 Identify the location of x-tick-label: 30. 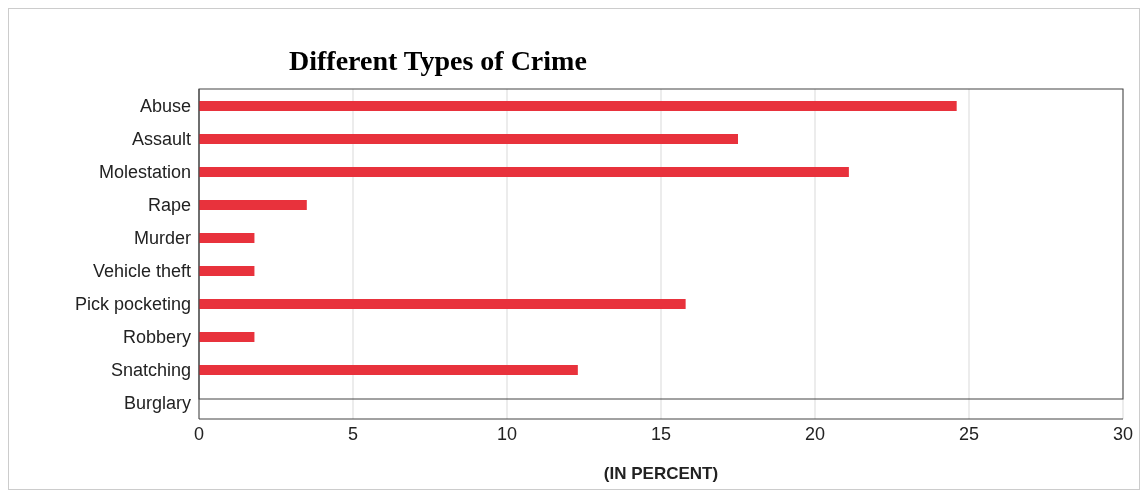
(1123, 433).